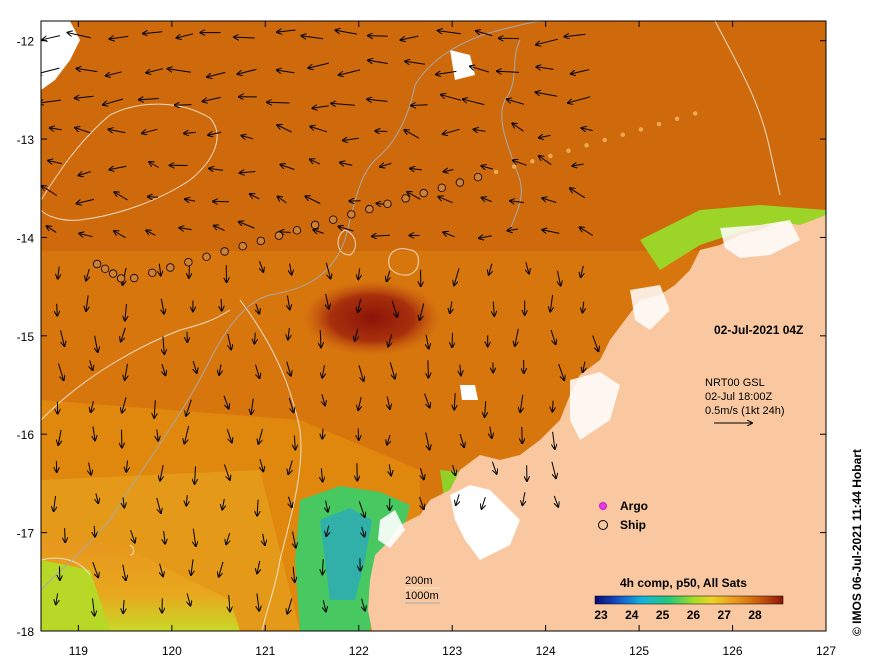 The width and height of the screenshot is (871, 666). Describe the element at coordinates (452, 651) in the screenshot. I see `lon-tick-label: 123` at that location.